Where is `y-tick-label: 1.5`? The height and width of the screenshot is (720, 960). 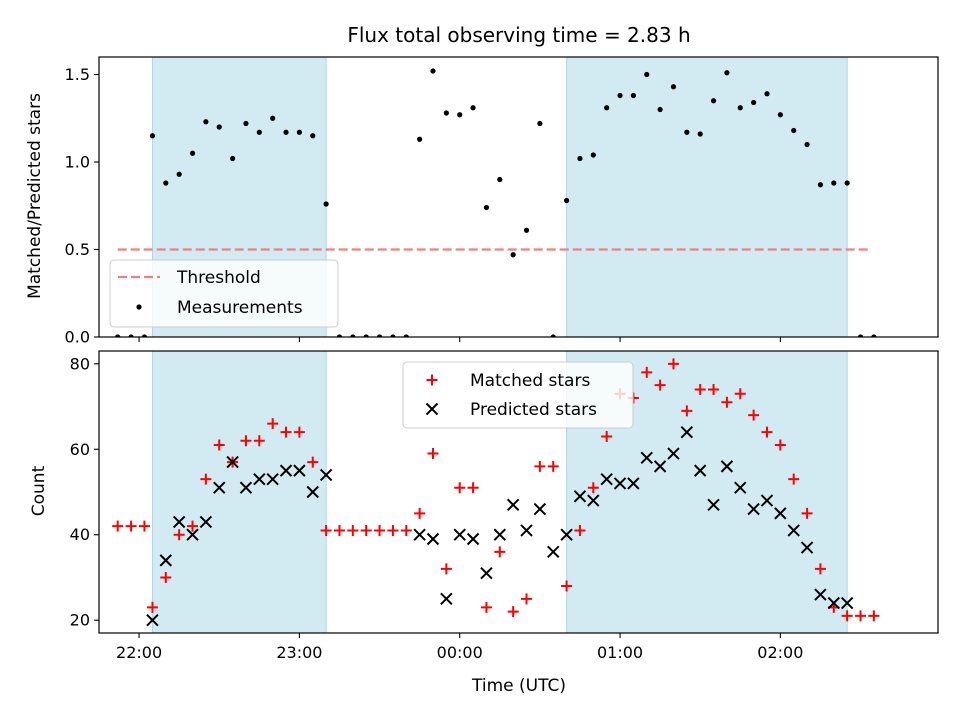 y-tick-label: 1.5 is located at coordinates (77, 74).